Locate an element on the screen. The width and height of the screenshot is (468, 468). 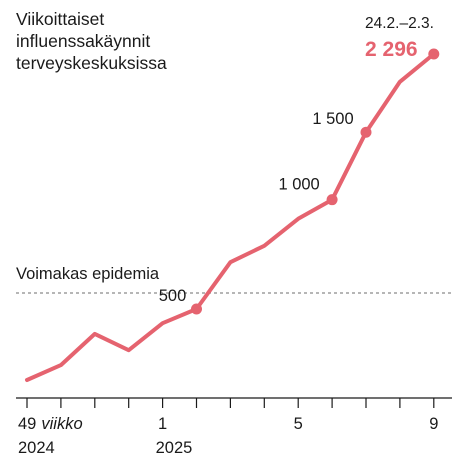
x-unit-label: viikko is located at coordinates (61, 424).